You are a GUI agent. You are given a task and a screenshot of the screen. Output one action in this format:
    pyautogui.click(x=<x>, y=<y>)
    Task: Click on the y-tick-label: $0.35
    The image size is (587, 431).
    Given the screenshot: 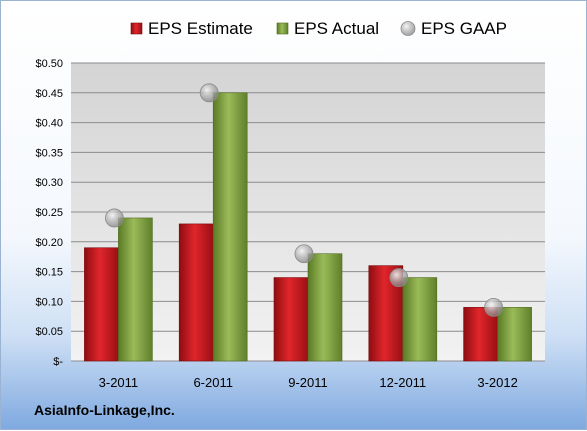 What is the action you would take?
    pyautogui.click(x=49, y=153)
    